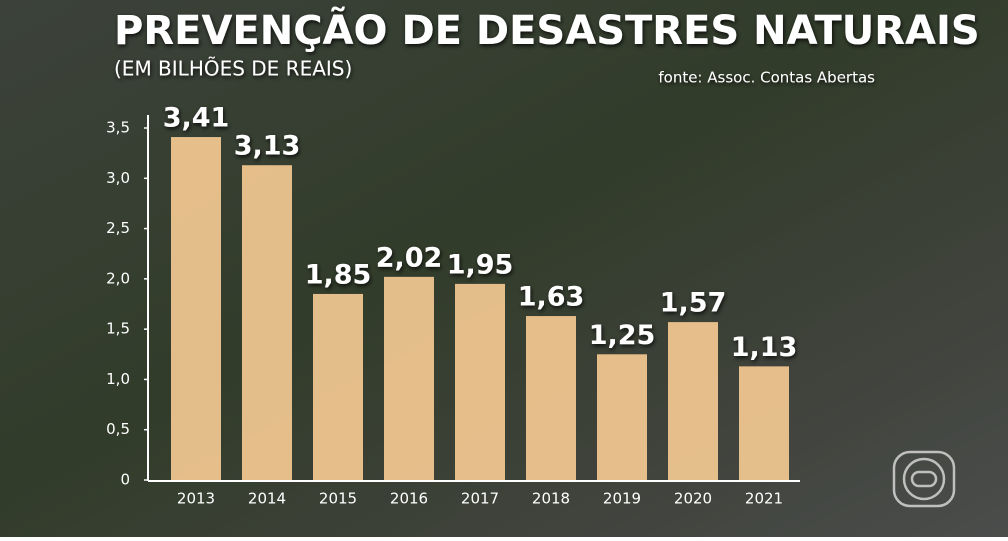 This screenshot has width=1008, height=541. What do you see at coordinates (118, 178) in the screenshot?
I see `y-tick-label: 3,0` at bounding box center [118, 178].